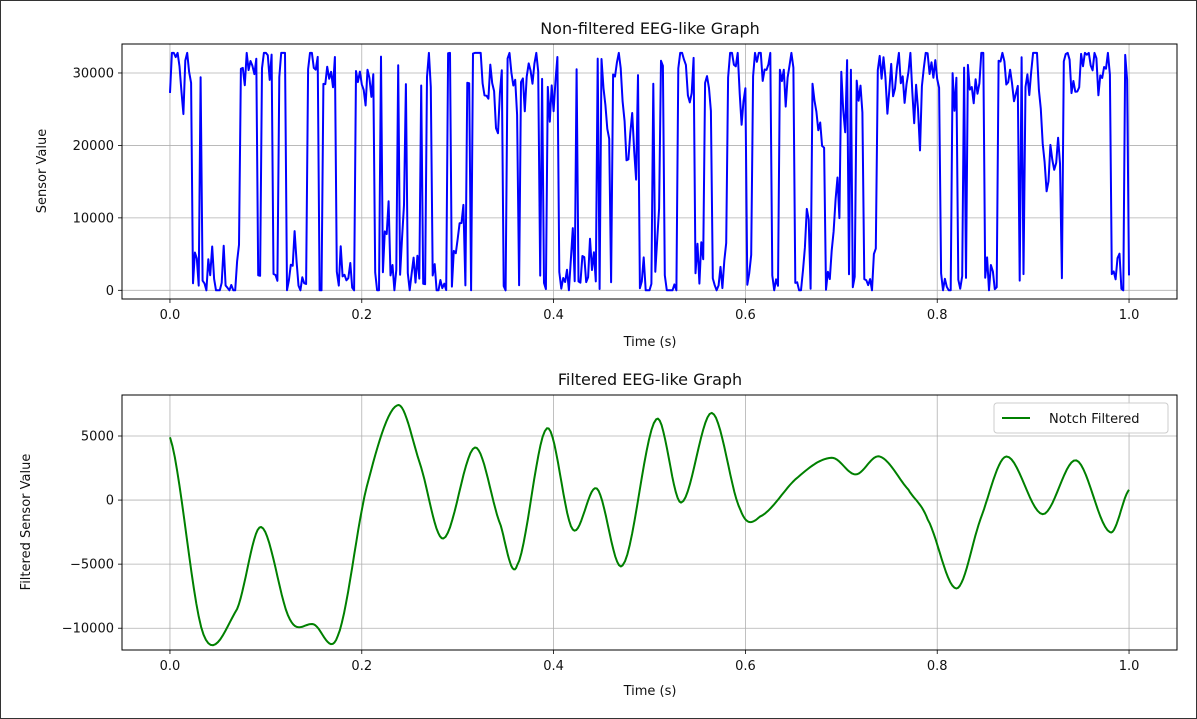 The height and width of the screenshot is (719, 1197). Describe the element at coordinates (88, 629) in the screenshot. I see `y-tick-label: −10000` at that location.